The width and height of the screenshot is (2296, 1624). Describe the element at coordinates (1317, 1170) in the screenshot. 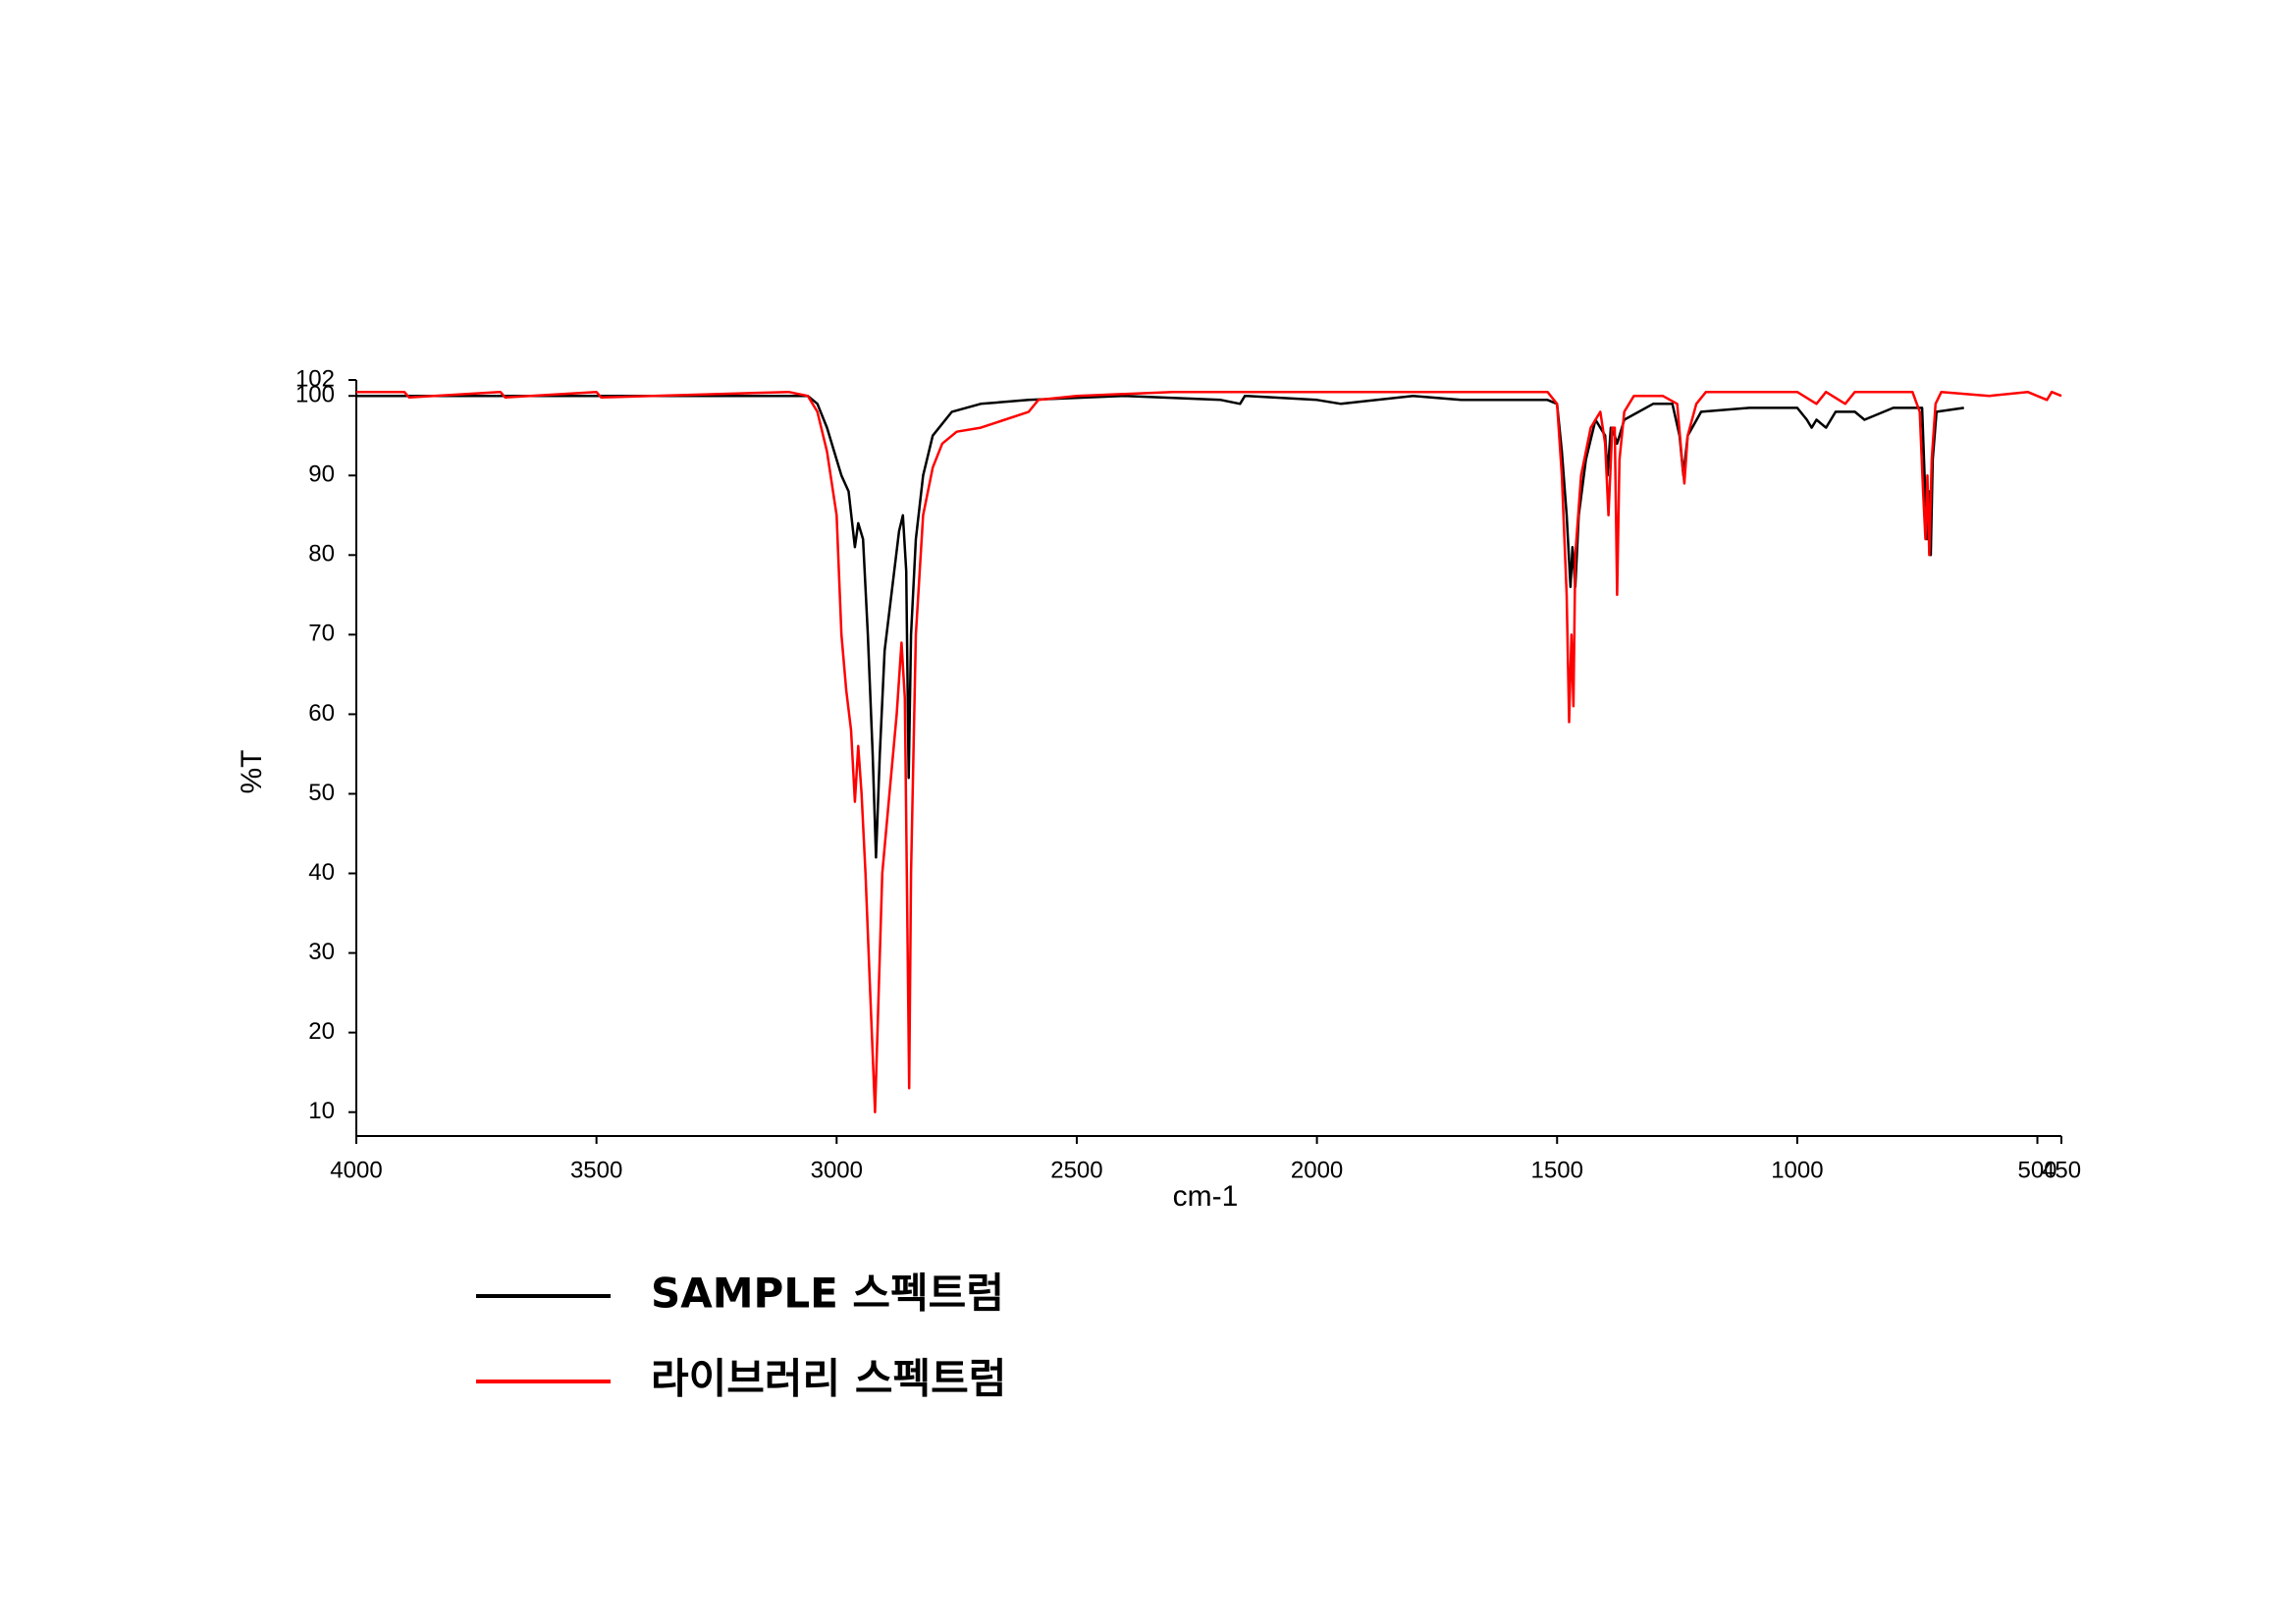

I see `x-tick-label: 2000` at that location.